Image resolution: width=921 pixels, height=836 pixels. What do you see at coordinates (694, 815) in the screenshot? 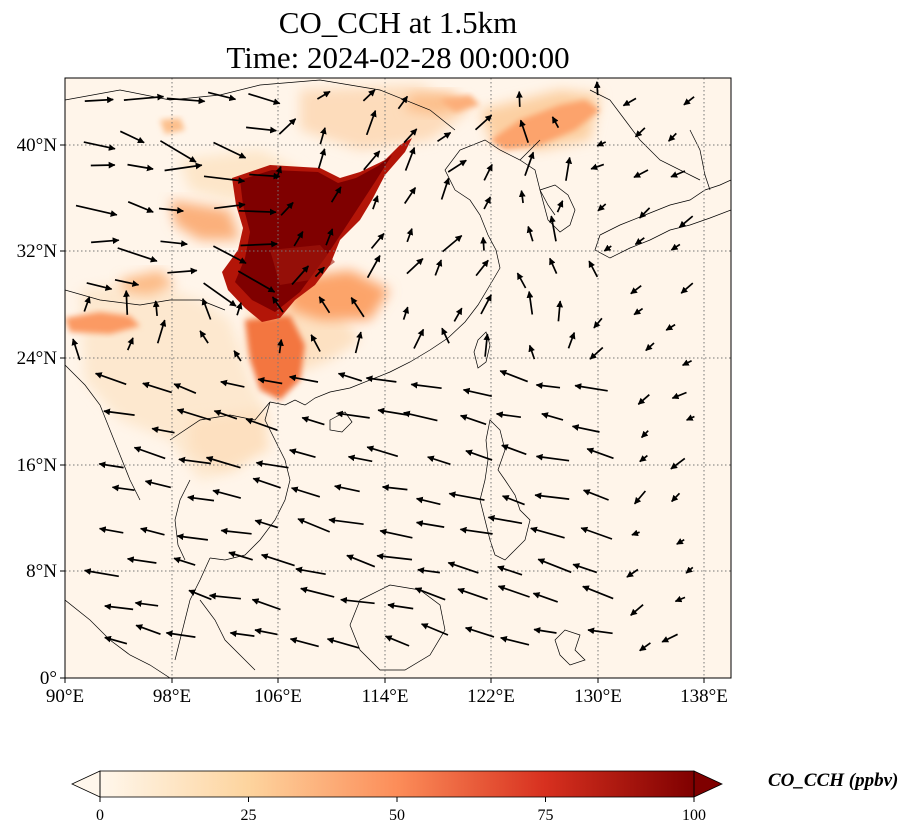
I see `colorbar-tick-label: 100` at bounding box center [694, 815].